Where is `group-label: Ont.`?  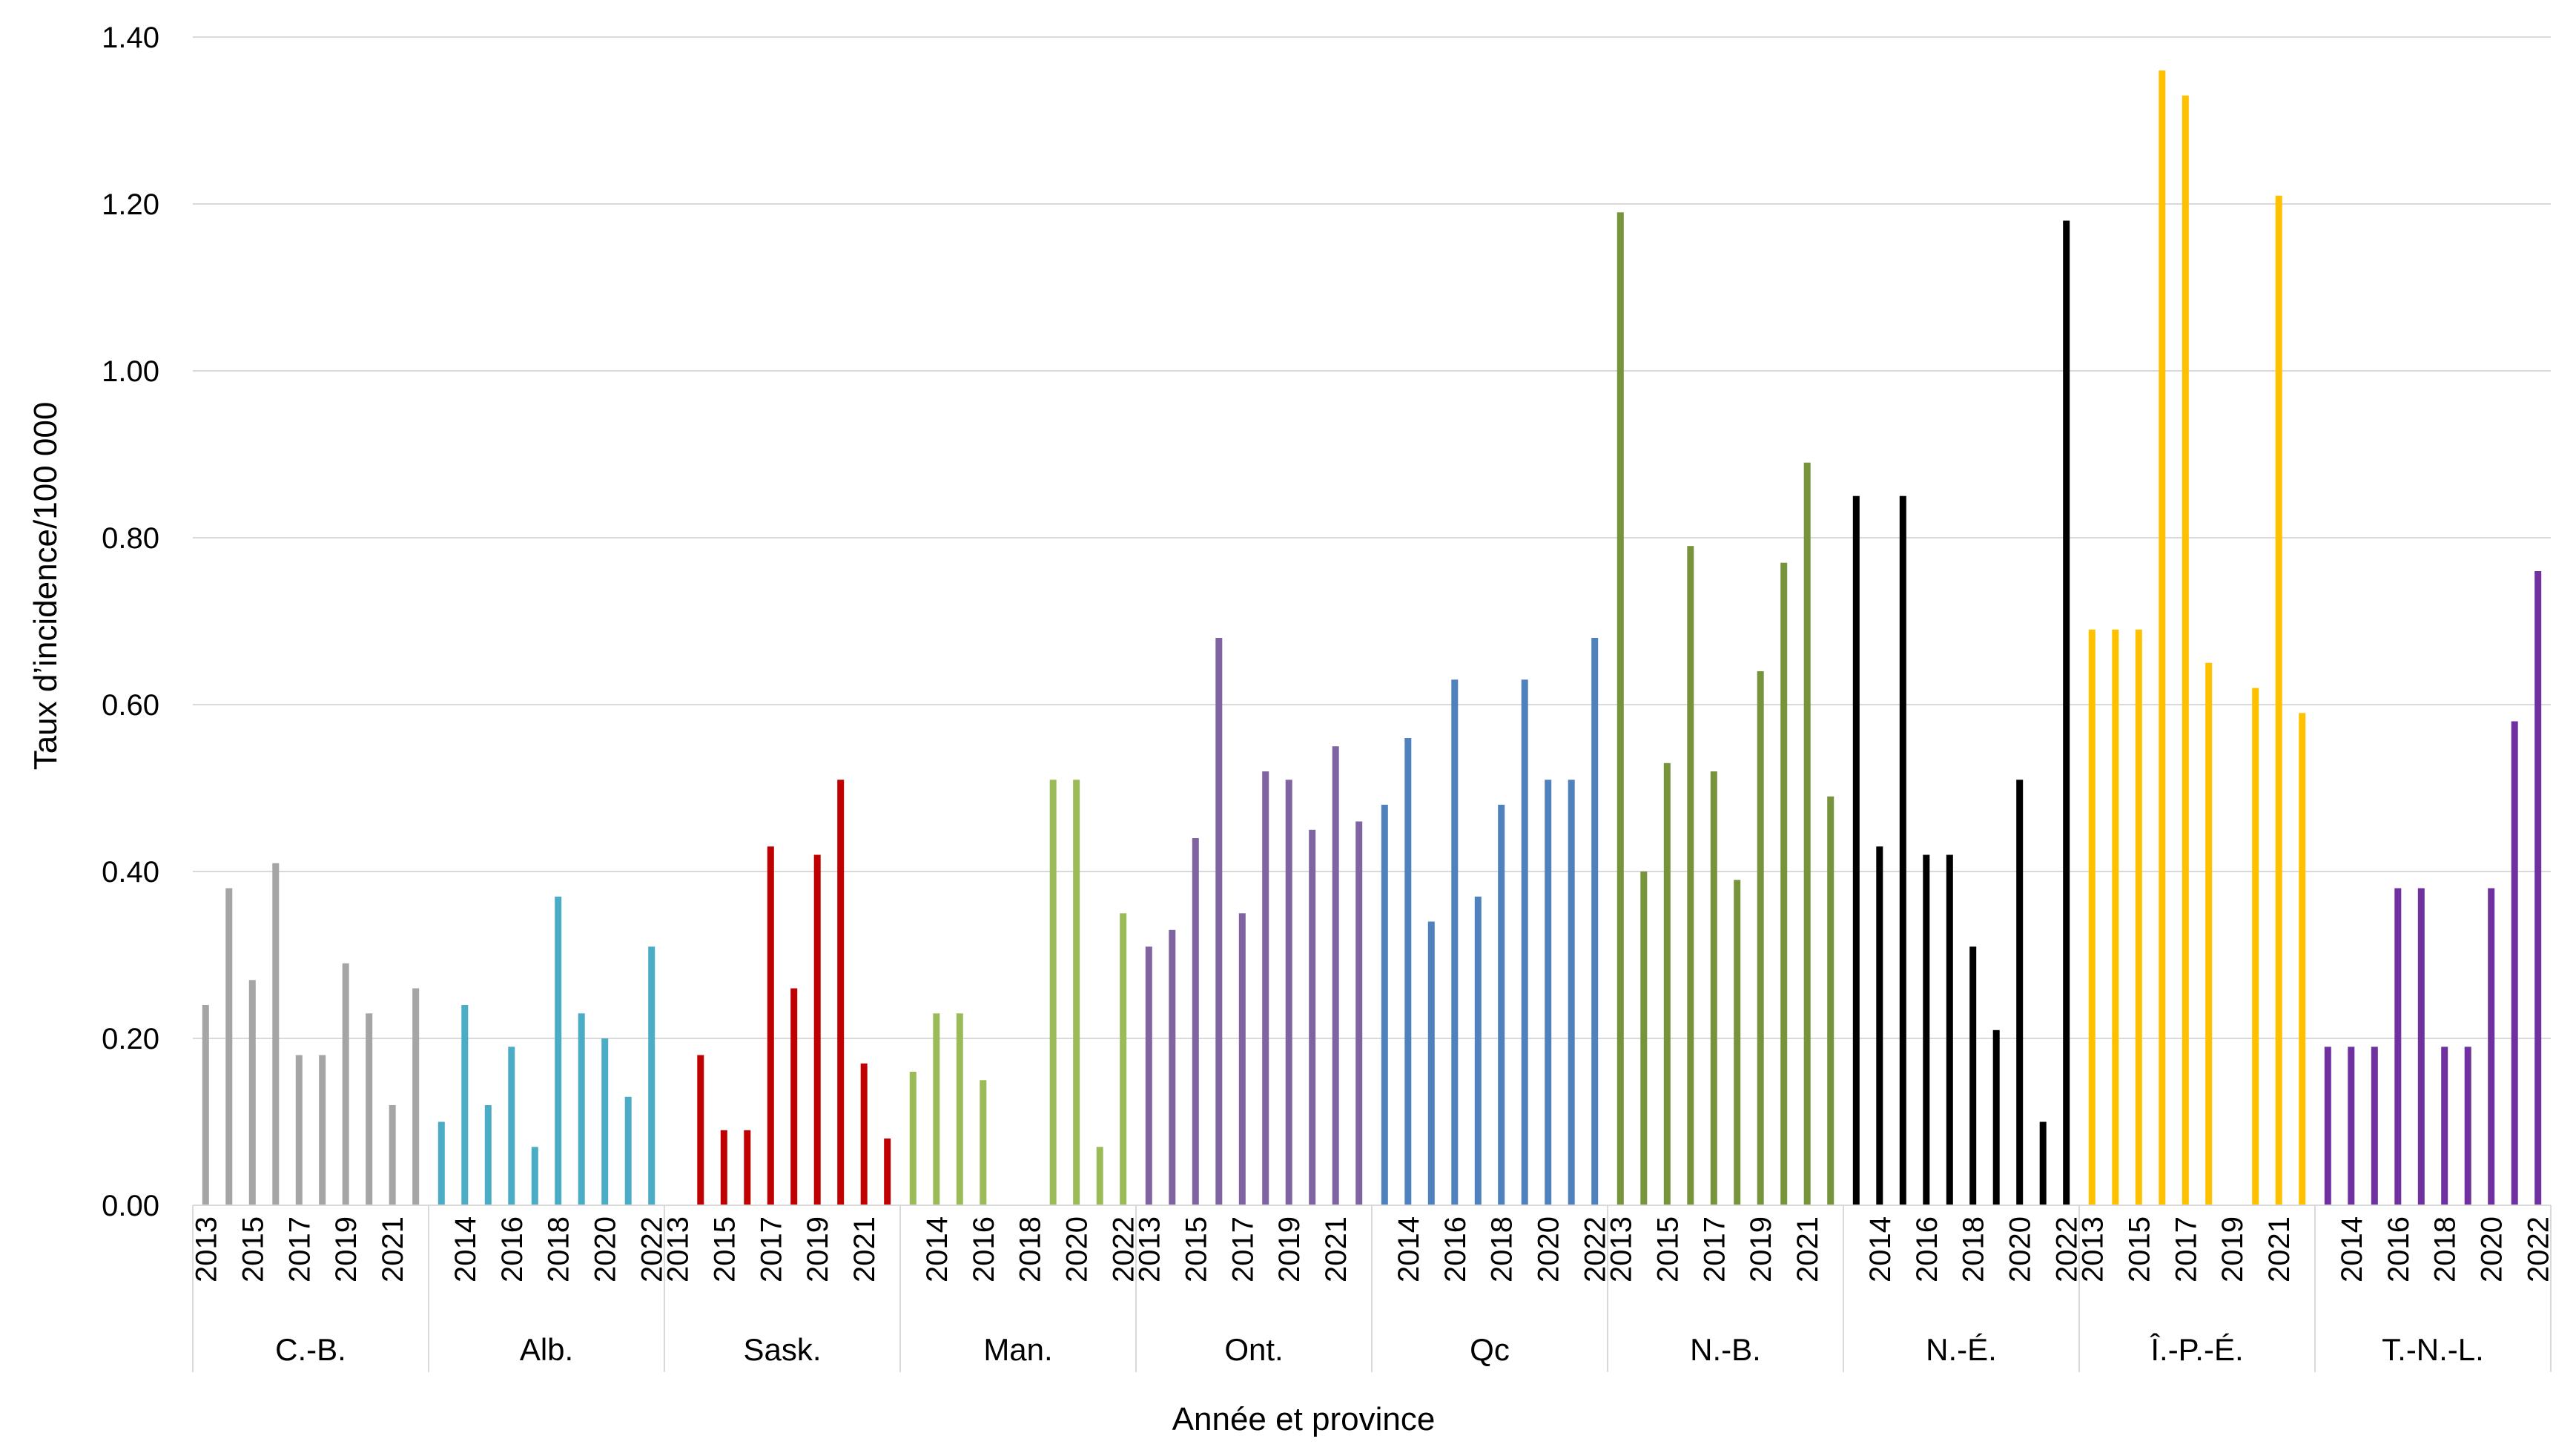 group-label: Ont. is located at coordinates (1253, 1349).